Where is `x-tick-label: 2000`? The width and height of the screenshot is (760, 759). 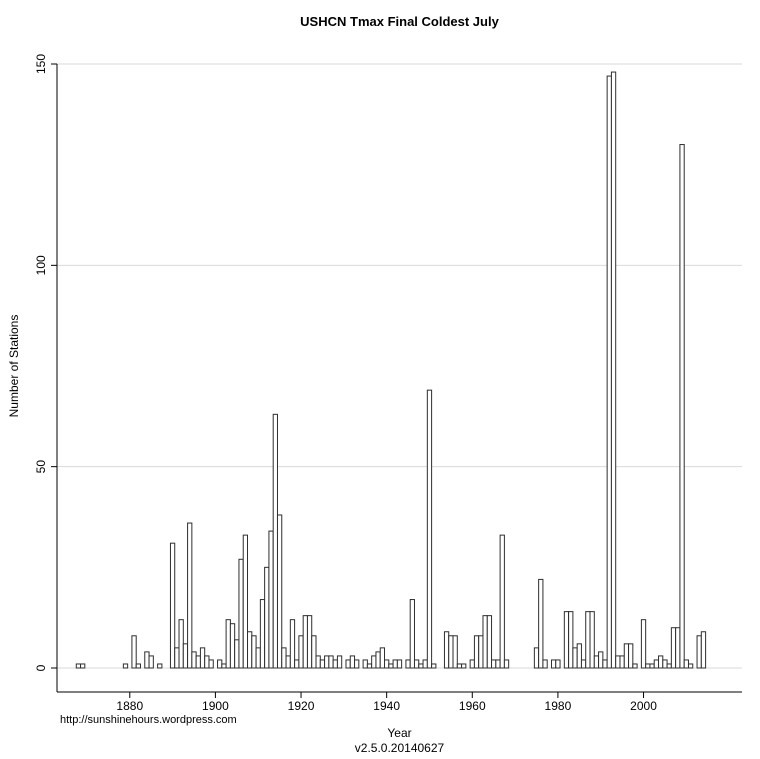
x-tick-label: 2000 is located at coordinates (643, 706).